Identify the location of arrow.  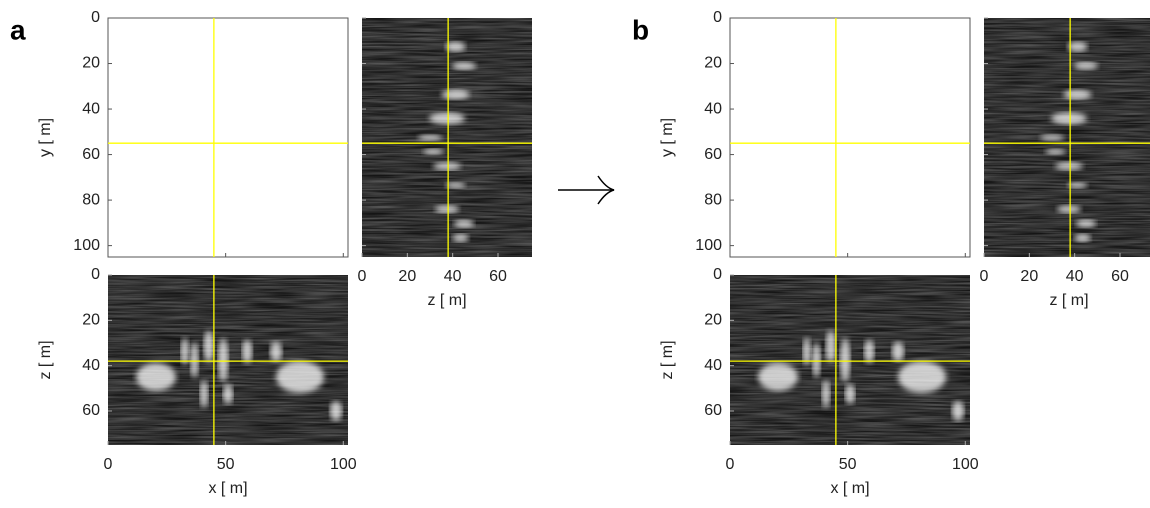
(586, 190).